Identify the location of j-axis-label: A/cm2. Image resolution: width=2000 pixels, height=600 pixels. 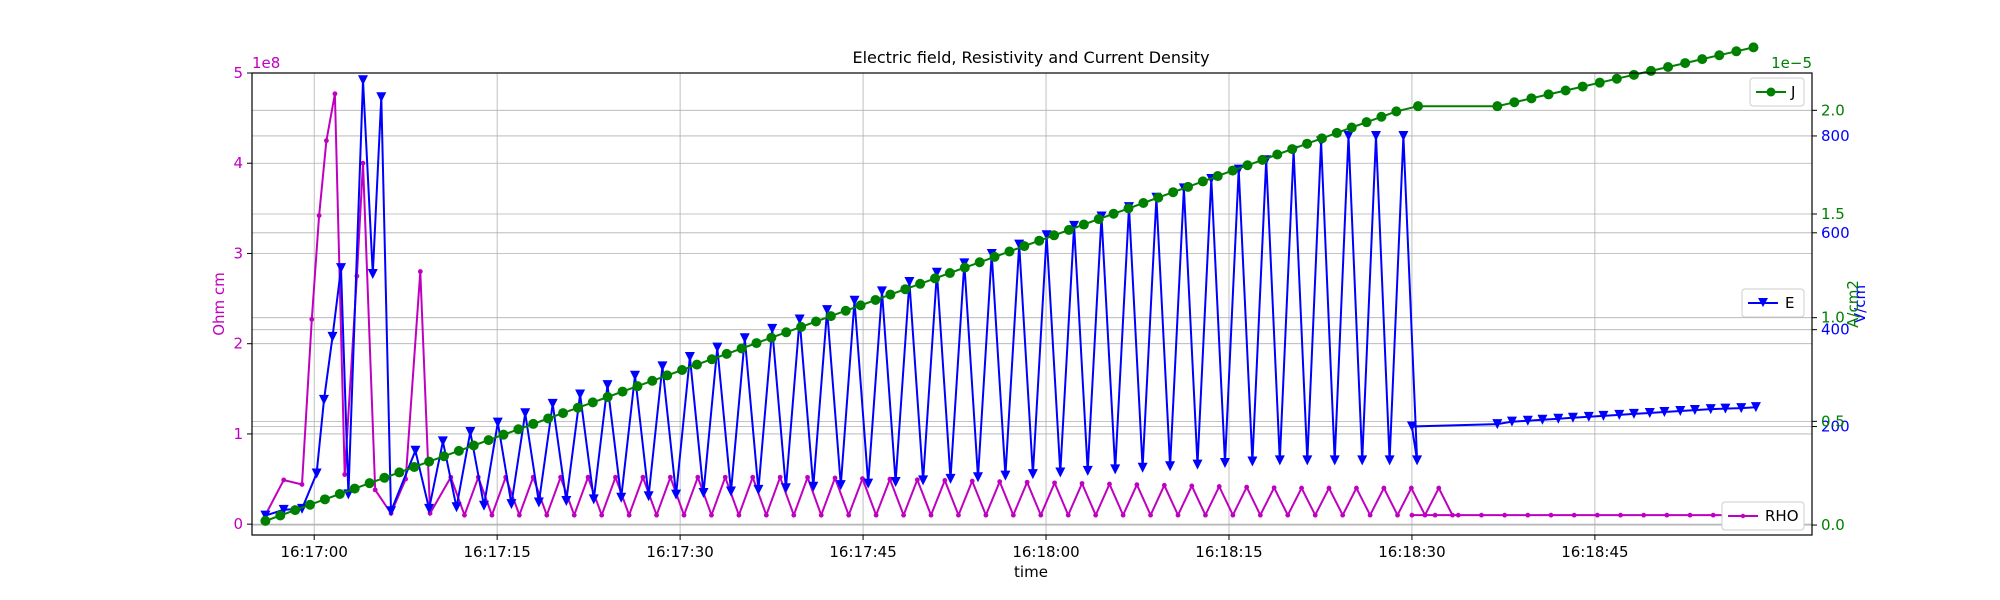
(1853, 304).